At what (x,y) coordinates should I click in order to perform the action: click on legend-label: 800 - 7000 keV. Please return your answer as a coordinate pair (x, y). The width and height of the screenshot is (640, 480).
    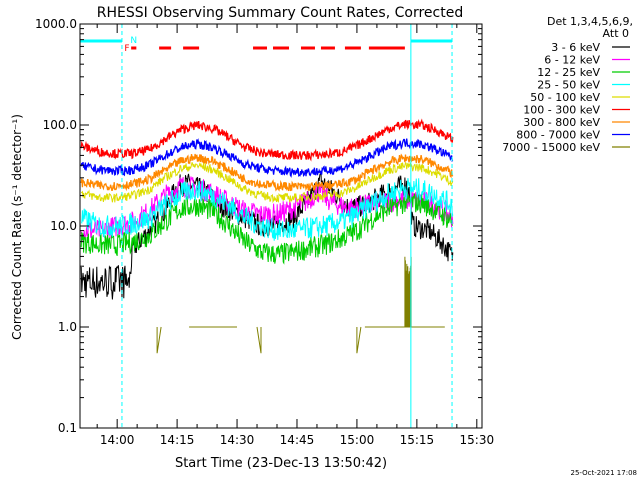
    Looking at the image, I should click on (558, 135).